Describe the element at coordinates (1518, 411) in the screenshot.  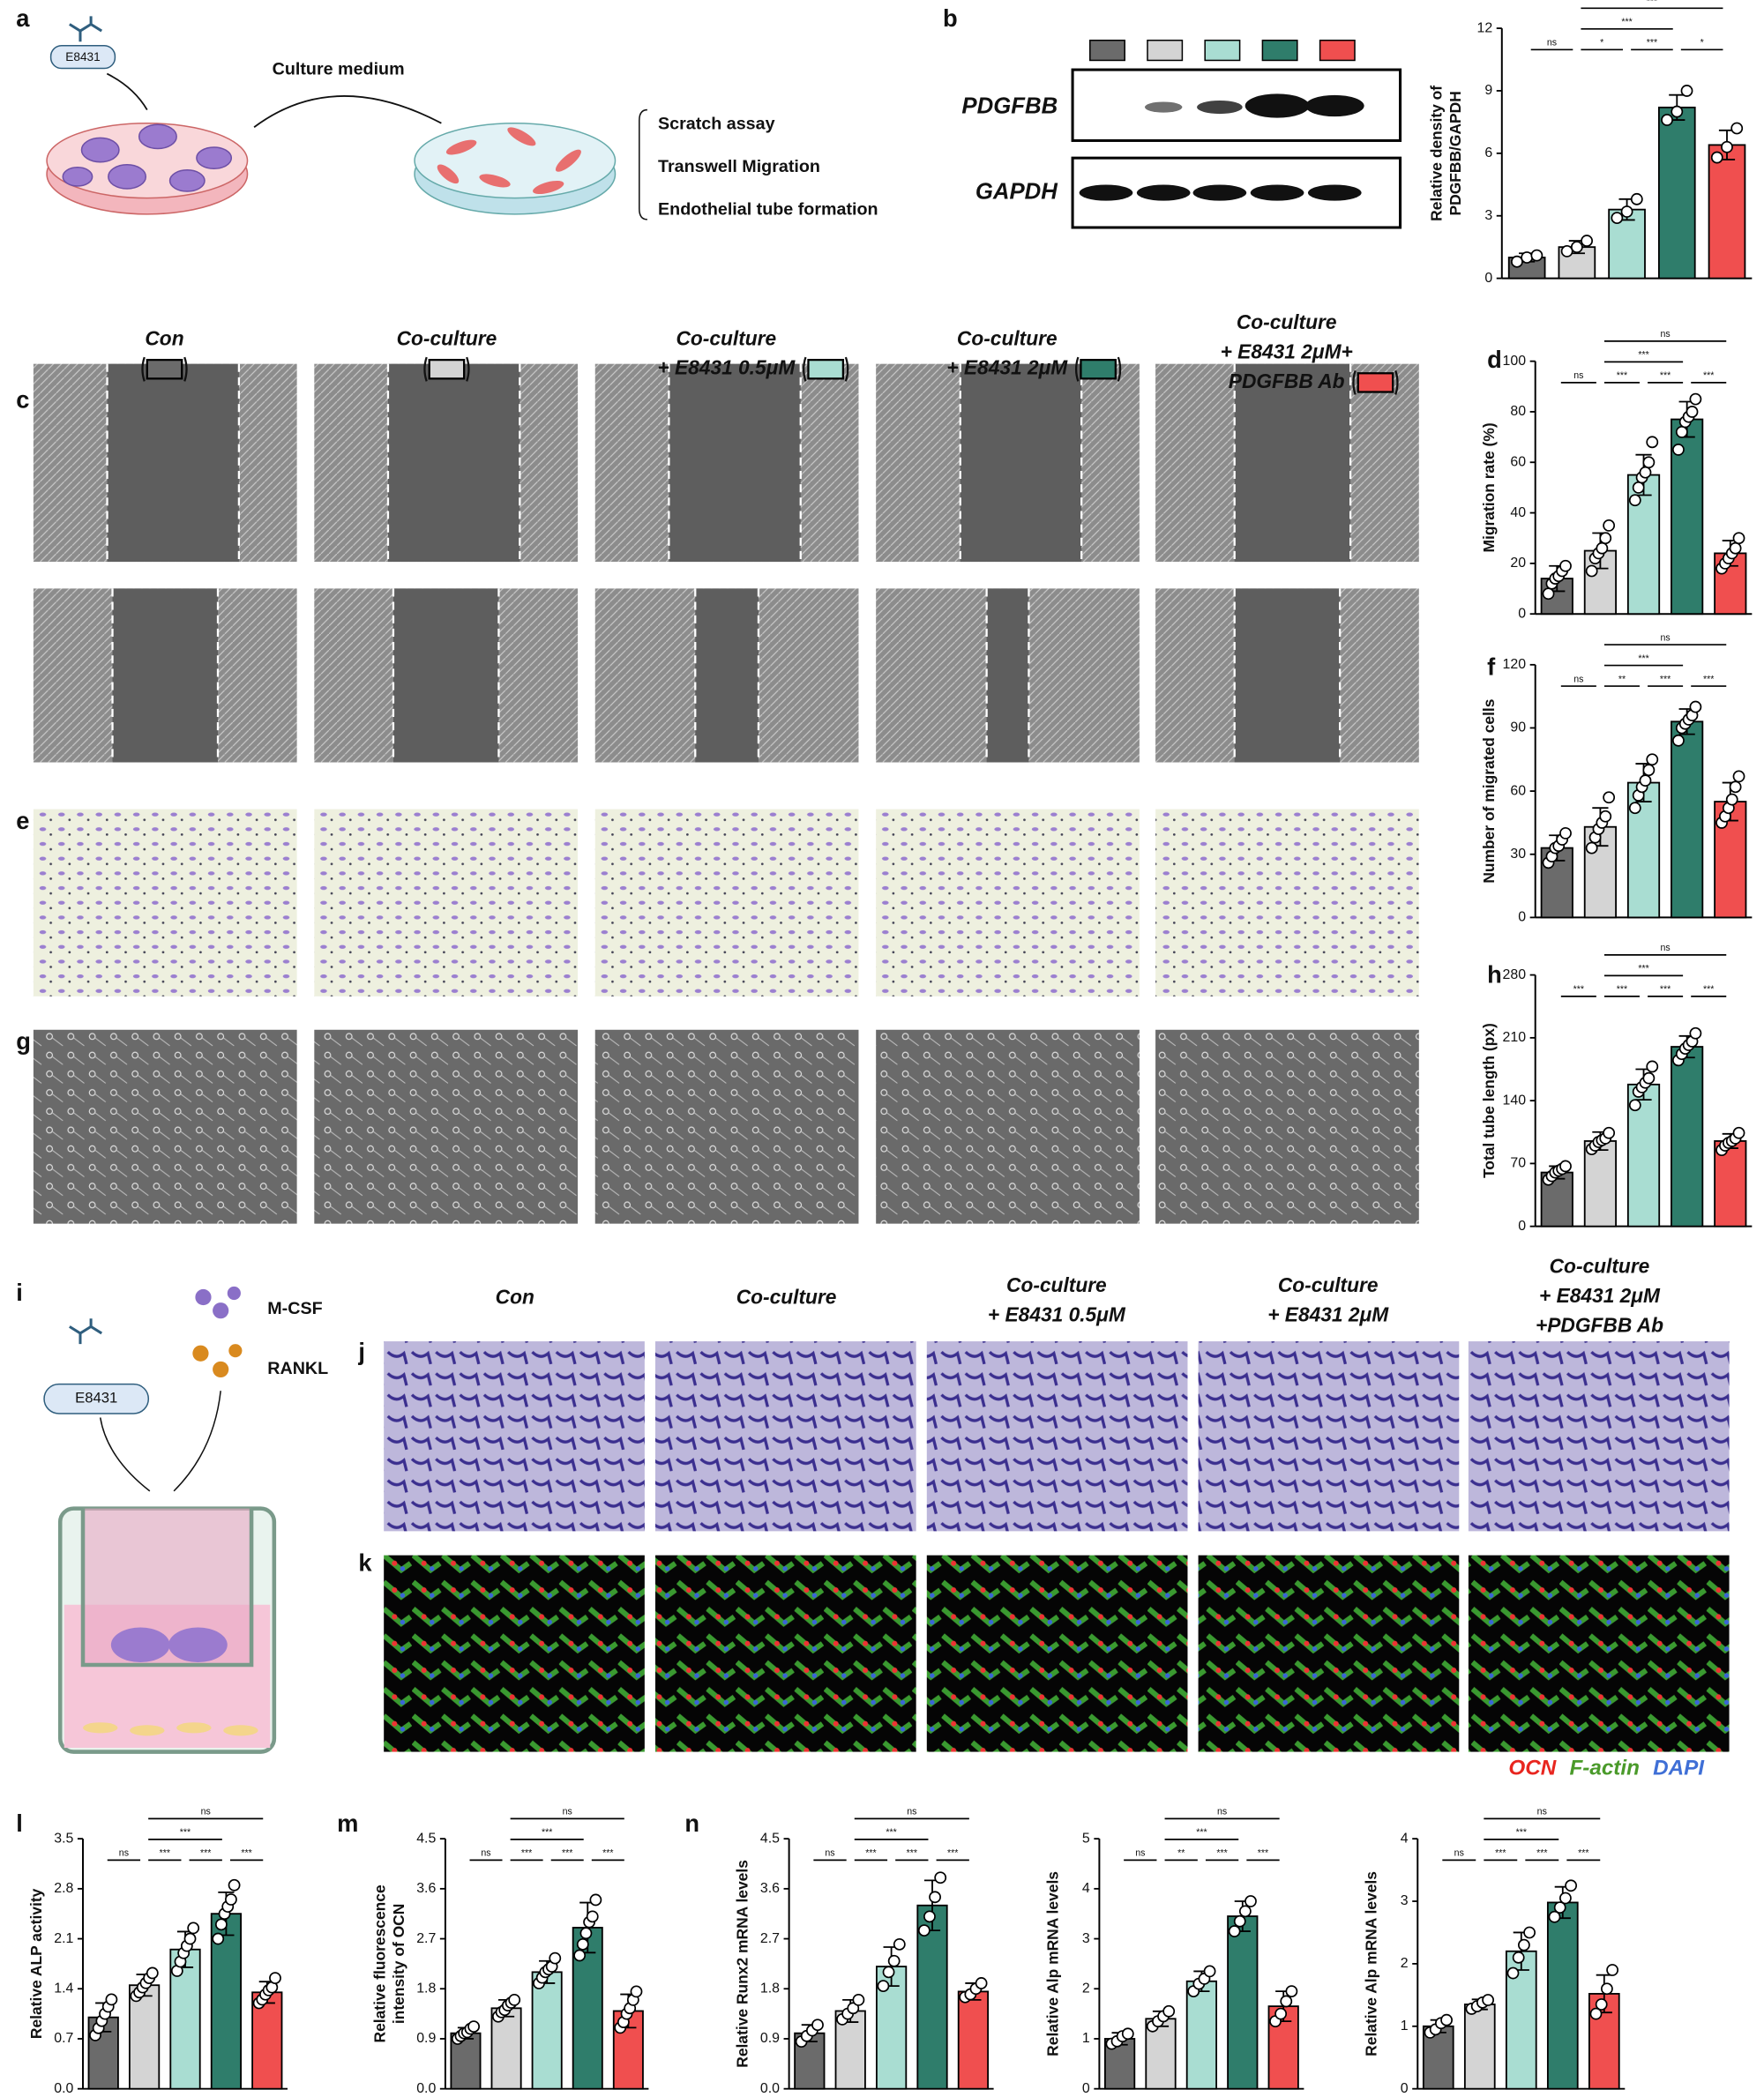
I see `y-tick-label: 80` at that location.